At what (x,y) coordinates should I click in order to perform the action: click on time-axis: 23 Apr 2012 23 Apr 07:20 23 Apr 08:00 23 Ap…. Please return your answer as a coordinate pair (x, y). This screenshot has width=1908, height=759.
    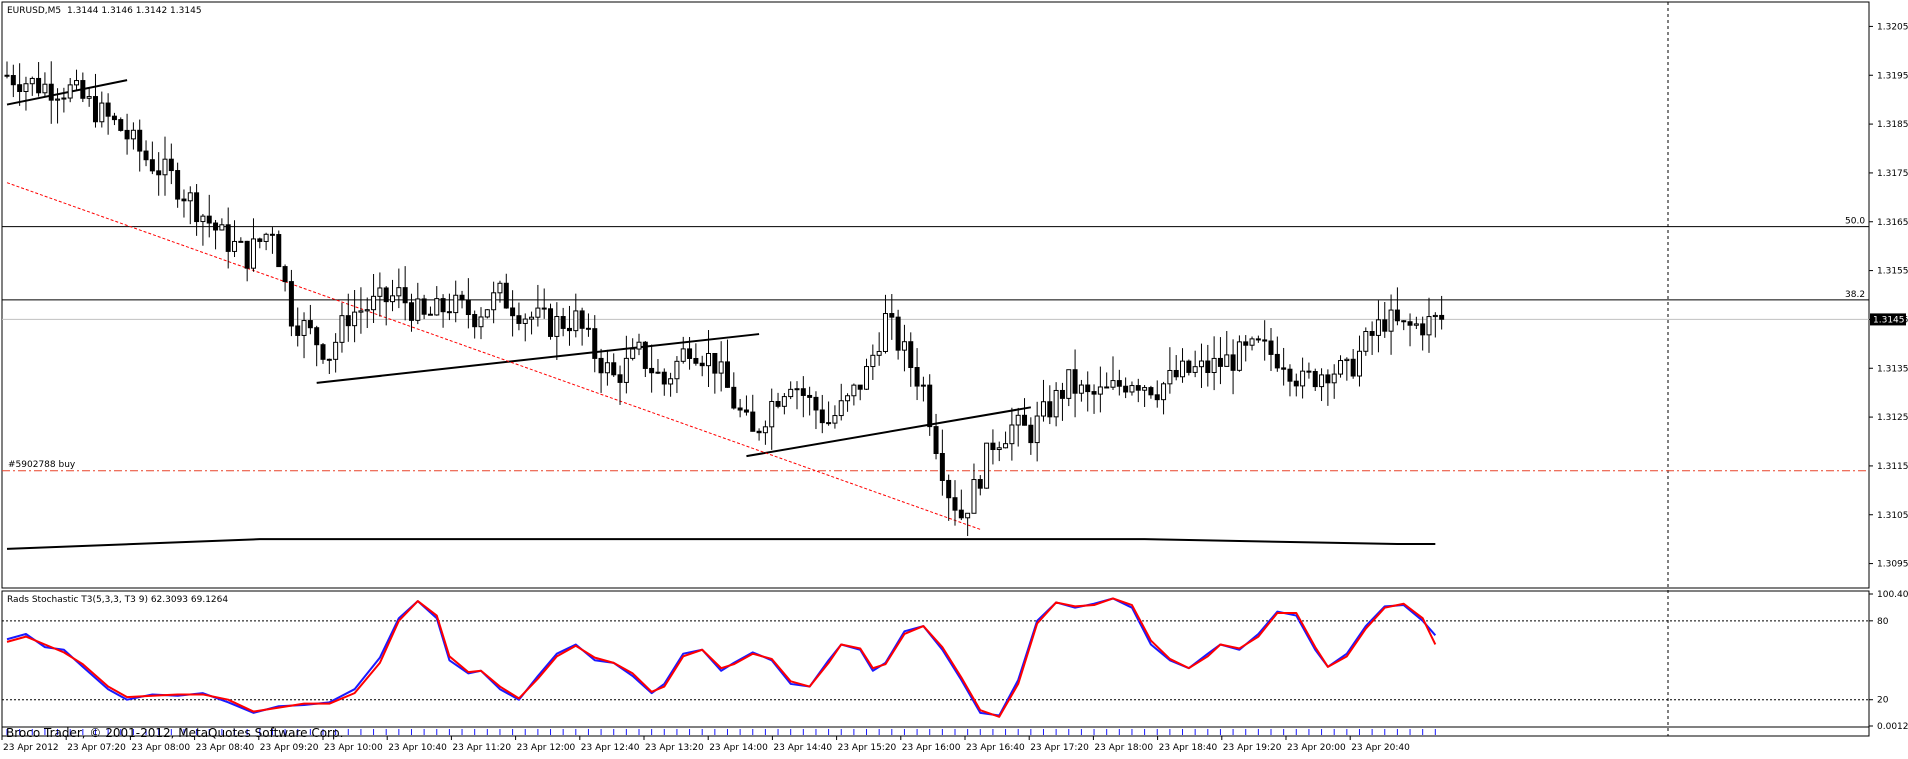
    Looking at the image, I should click on (705, 744).